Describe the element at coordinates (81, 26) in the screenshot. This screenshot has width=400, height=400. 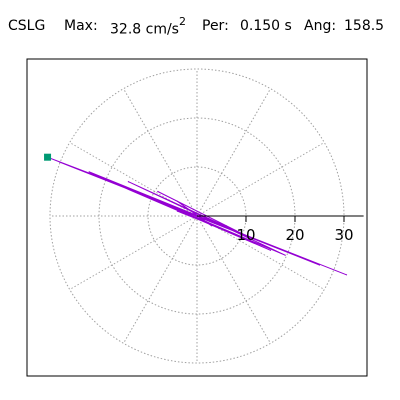
I see `max-label: Max:` at that location.